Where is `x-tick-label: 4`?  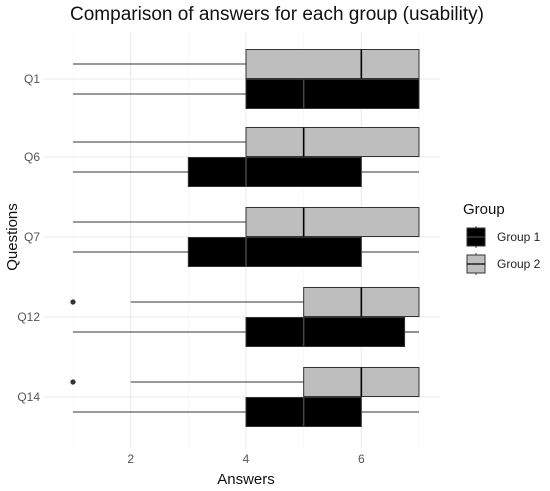
x-tick-label: 4 is located at coordinates (246, 459).